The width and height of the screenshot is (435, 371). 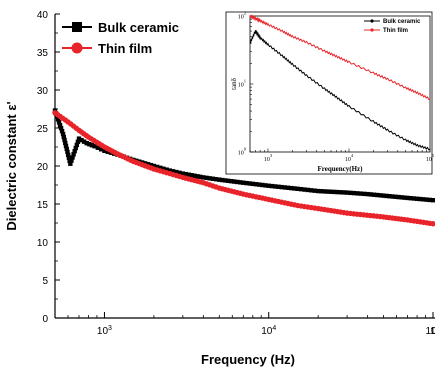 What do you see at coordinates (43, 167) in the screenshot?
I see `y-tick-label: 20` at bounding box center [43, 167].